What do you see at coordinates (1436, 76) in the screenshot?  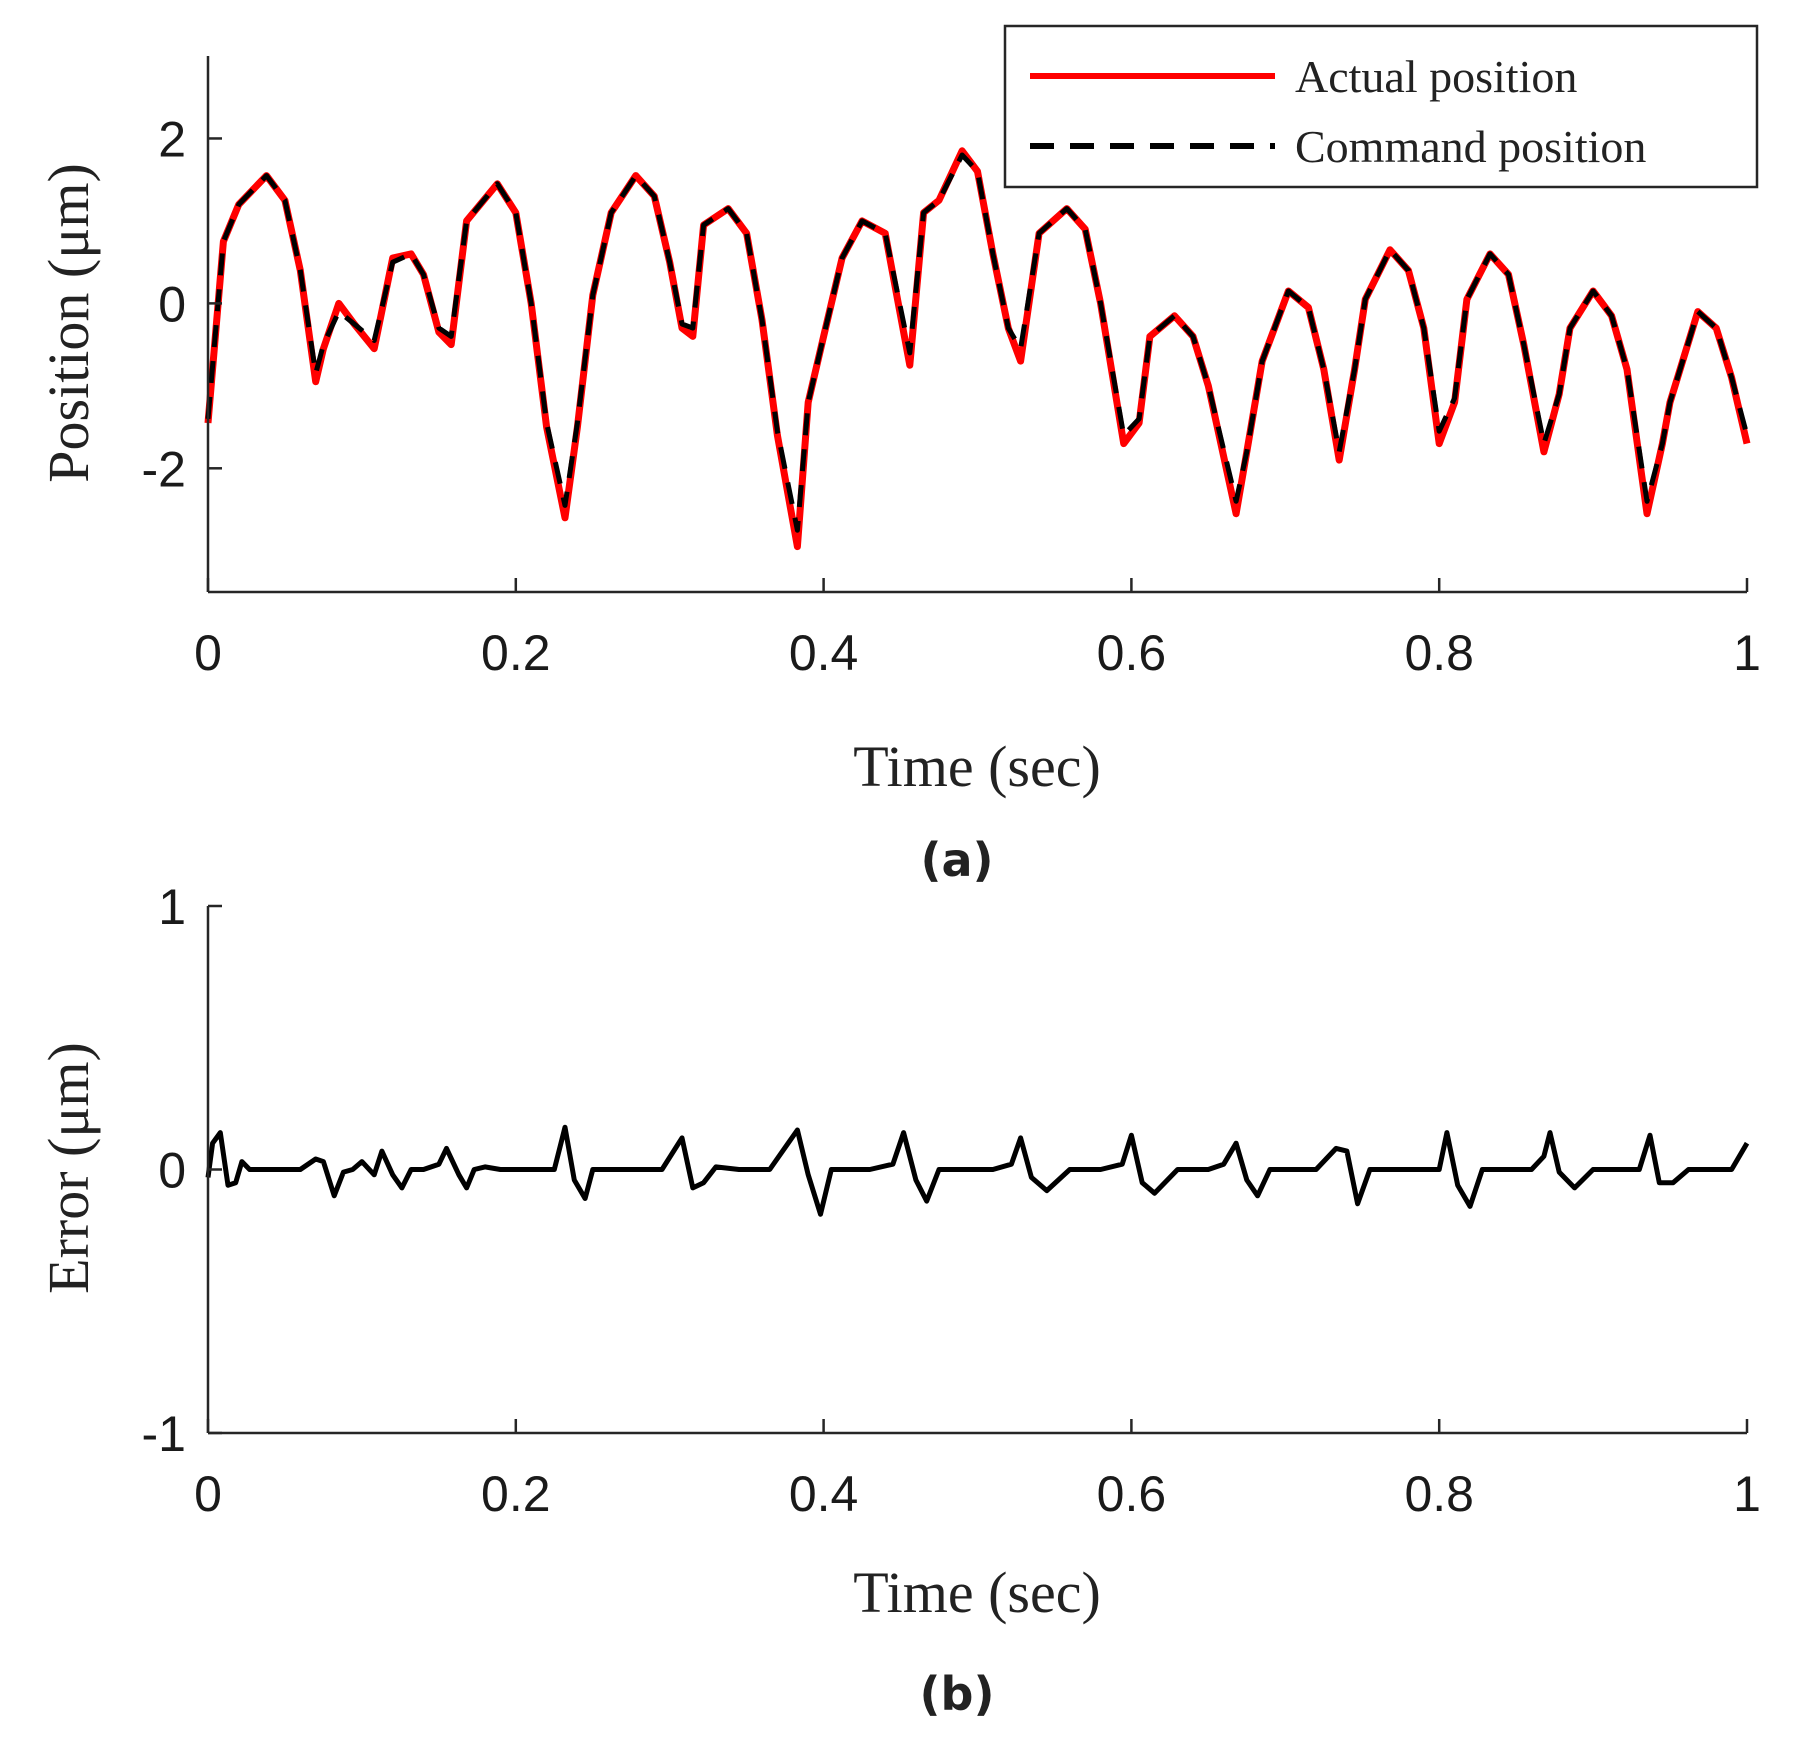 I see `legend-label-actual: Actual position` at bounding box center [1436, 76].